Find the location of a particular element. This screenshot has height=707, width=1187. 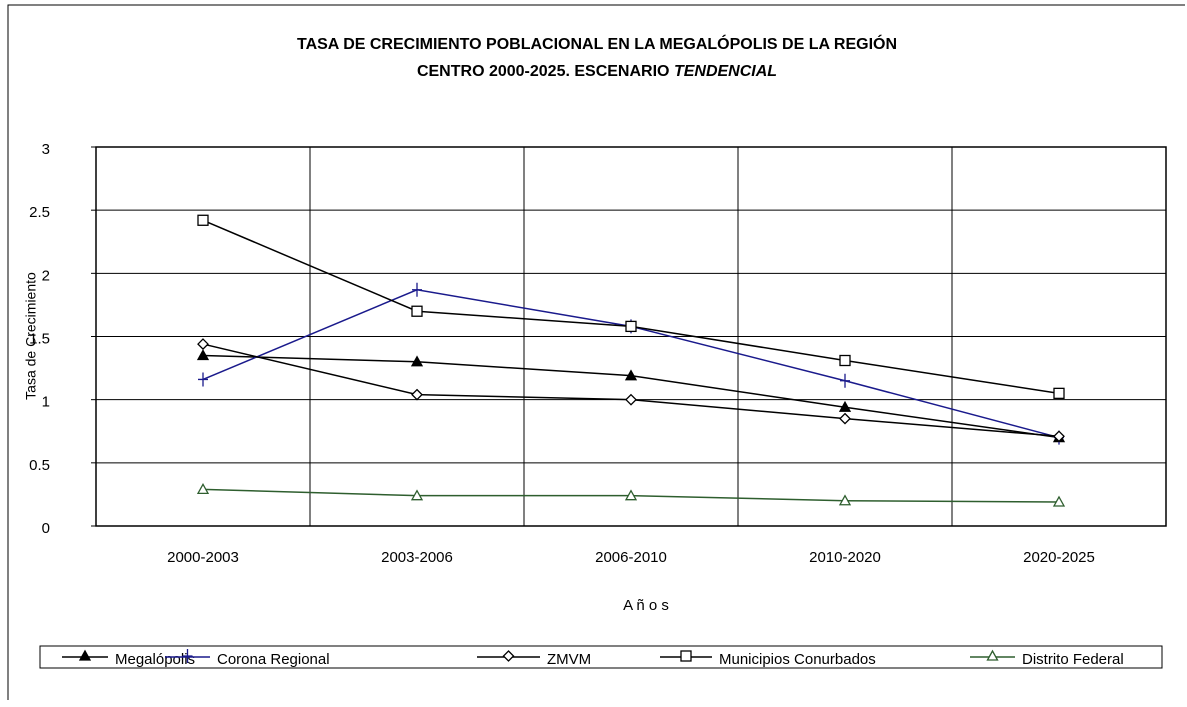

legend-label: Megalópolis is located at coordinates (155, 659).